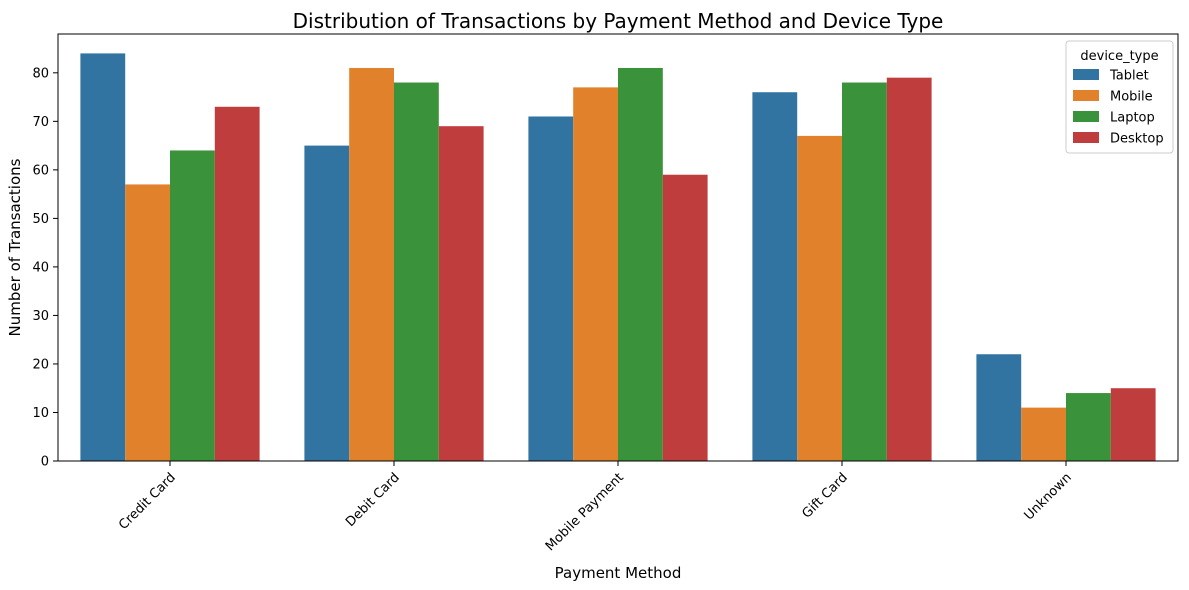  What do you see at coordinates (40, 219) in the screenshot?
I see `y-tick-label: 50` at bounding box center [40, 219].